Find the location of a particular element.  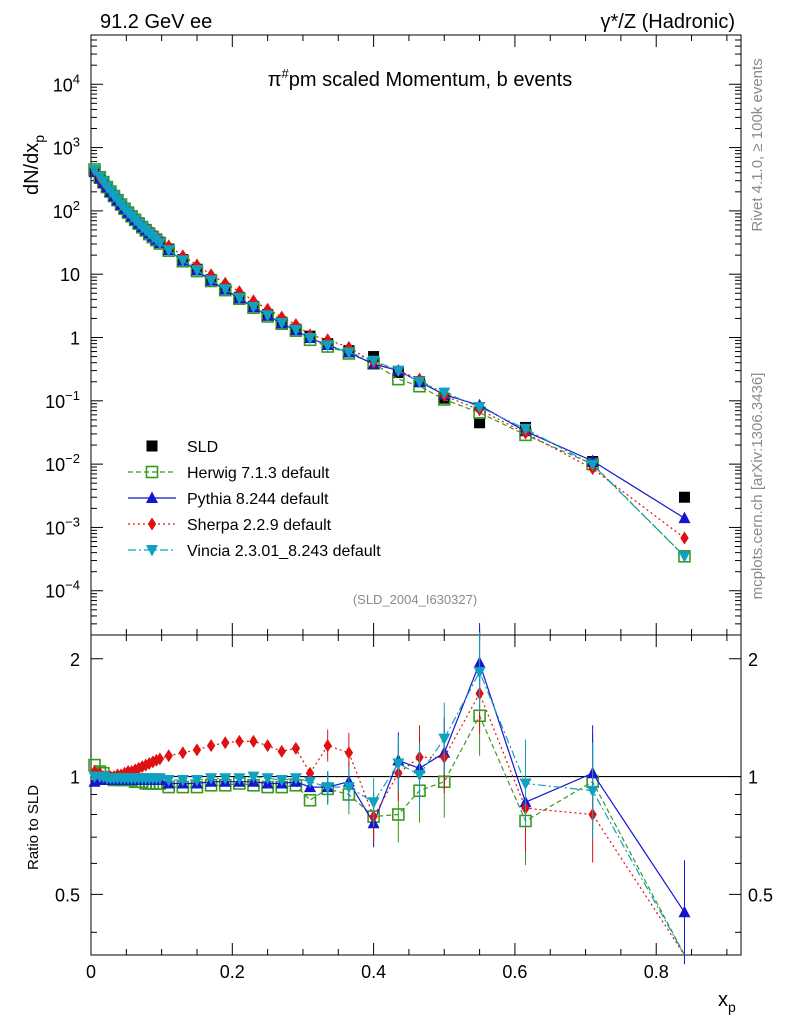

x-tick-label: 0.8 is located at coordinates (656, 972).